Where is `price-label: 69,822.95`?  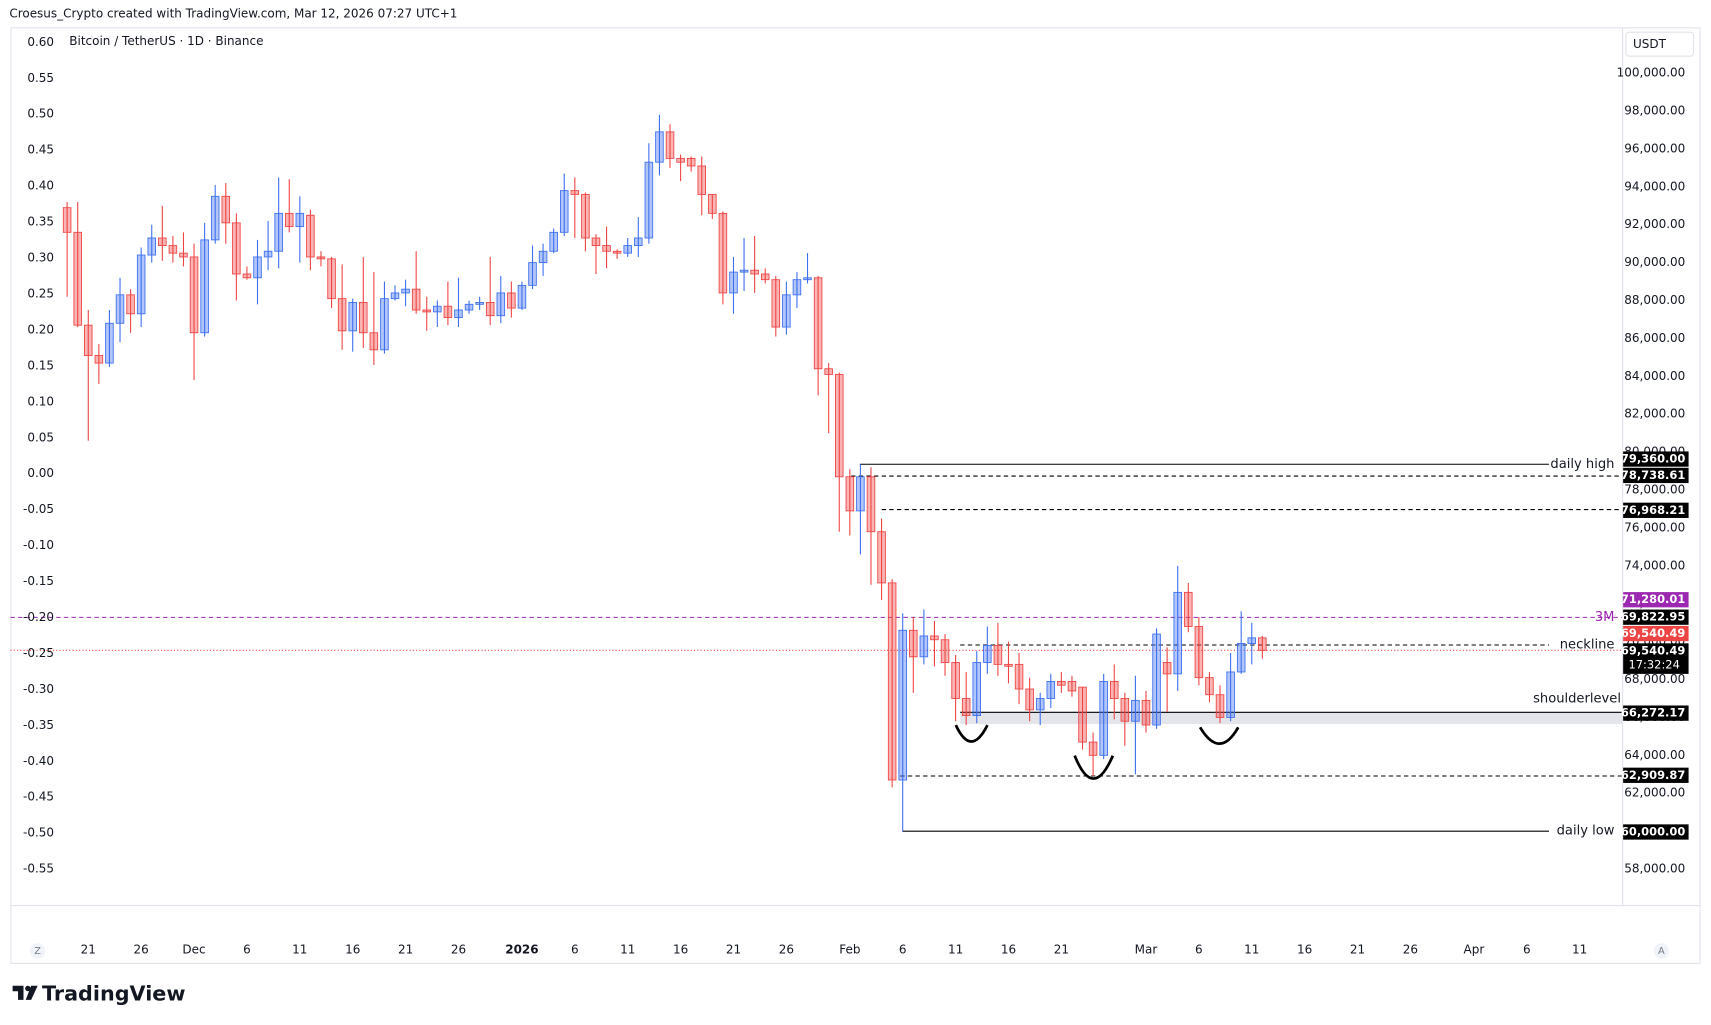 price-label: 69,822.95 is located at coordinates (1653, 617).